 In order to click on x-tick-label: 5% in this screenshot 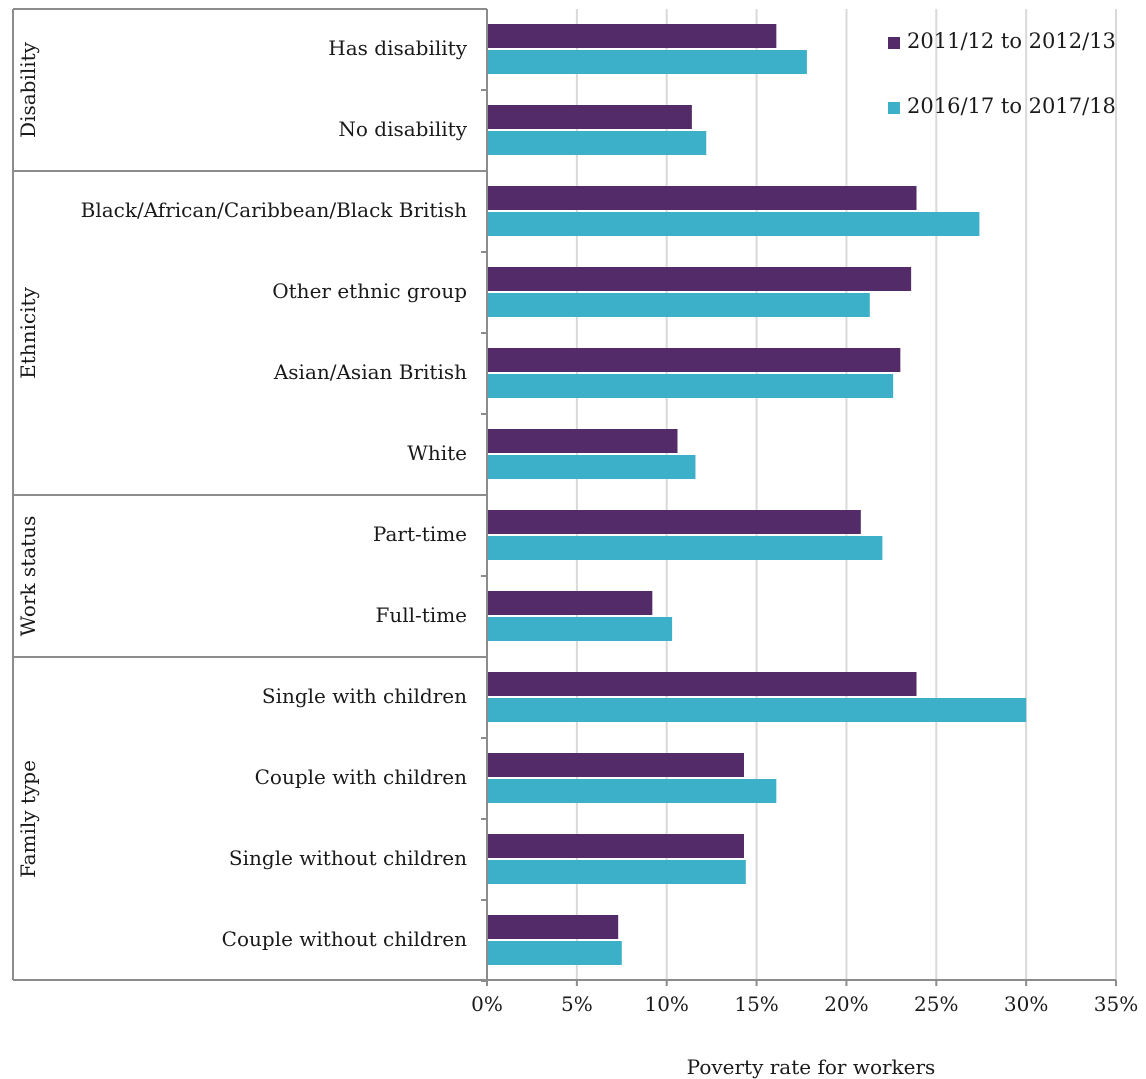, I will do `click(577, 1004)`.